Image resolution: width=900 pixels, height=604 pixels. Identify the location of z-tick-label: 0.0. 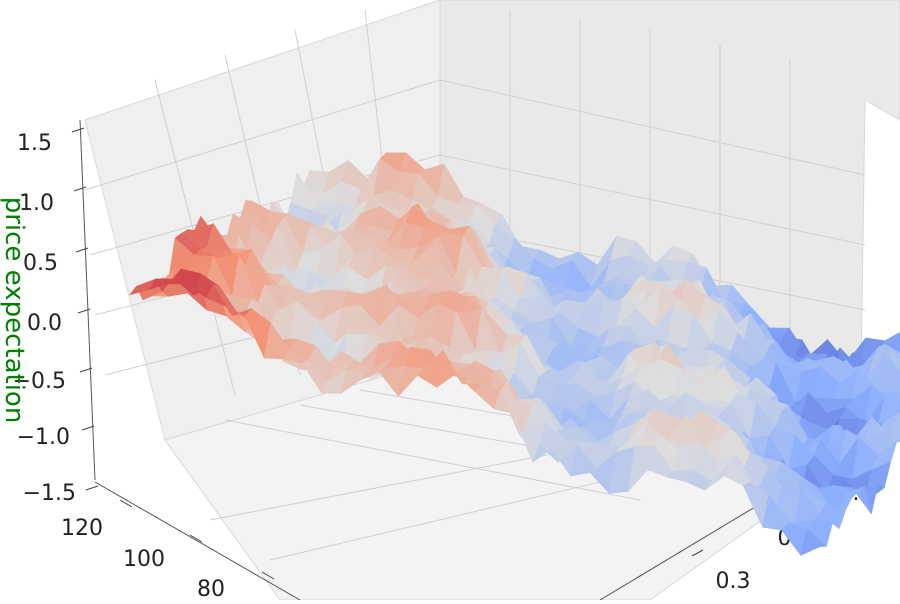
(44, 323).